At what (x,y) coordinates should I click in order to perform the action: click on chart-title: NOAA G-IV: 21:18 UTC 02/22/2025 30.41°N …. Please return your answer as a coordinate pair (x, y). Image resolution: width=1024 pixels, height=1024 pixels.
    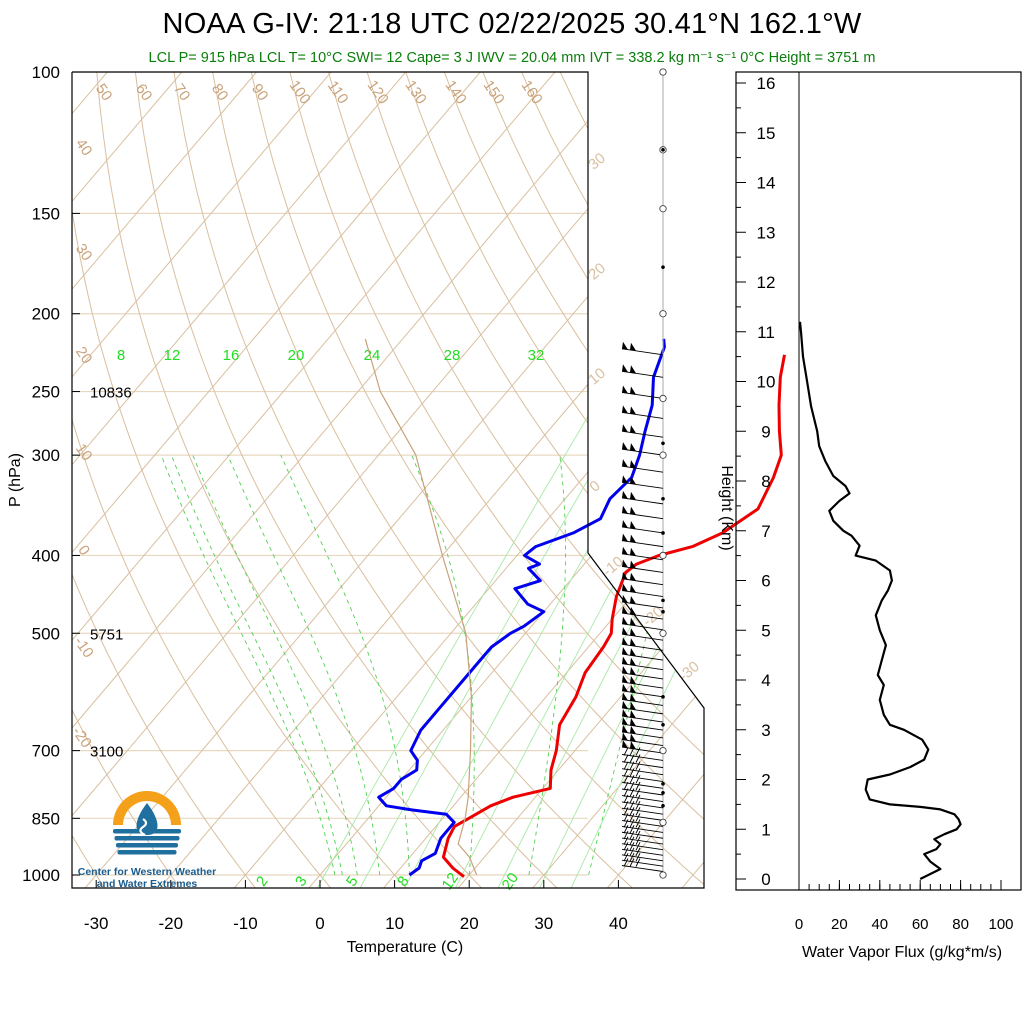
    Looking at the image, I should click on (512, 24).